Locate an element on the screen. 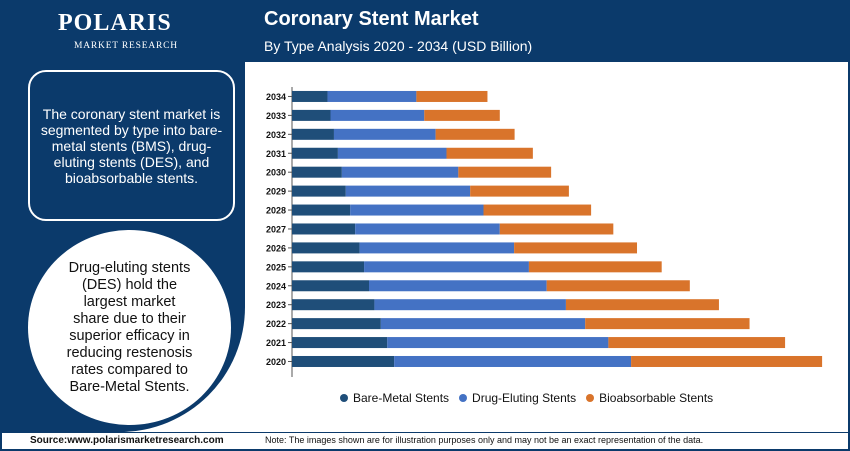 The image size is (850, 451). bar-bare-metal-2030 is located at coordinates (317, 172).